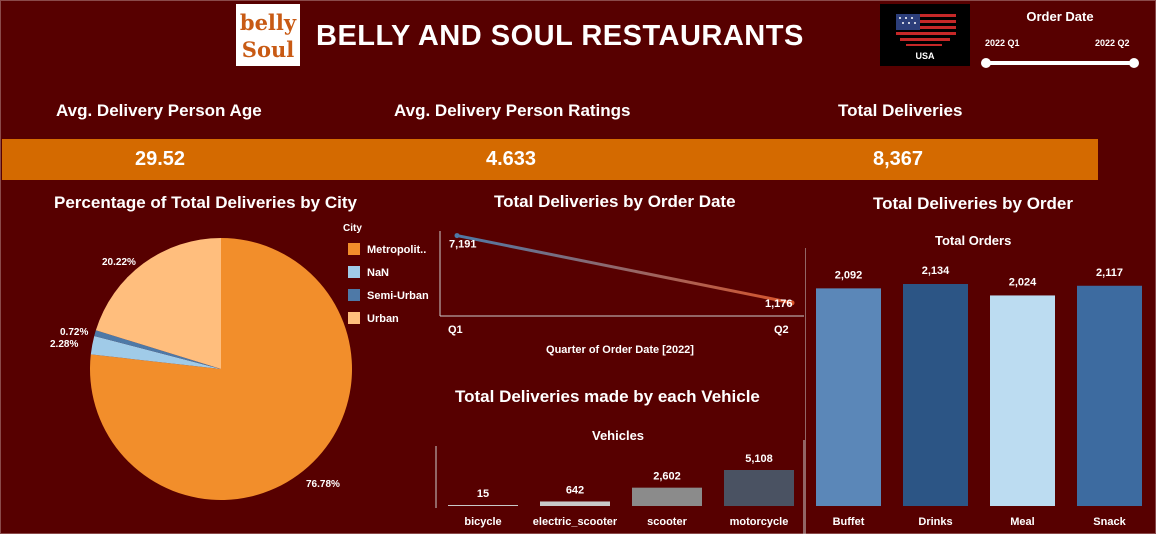 Image resolution: width=1156 pixels, height=534 pixels. I want to click on line-x-axis-label: Quarter of Order Date [2022], so click(620, 350).